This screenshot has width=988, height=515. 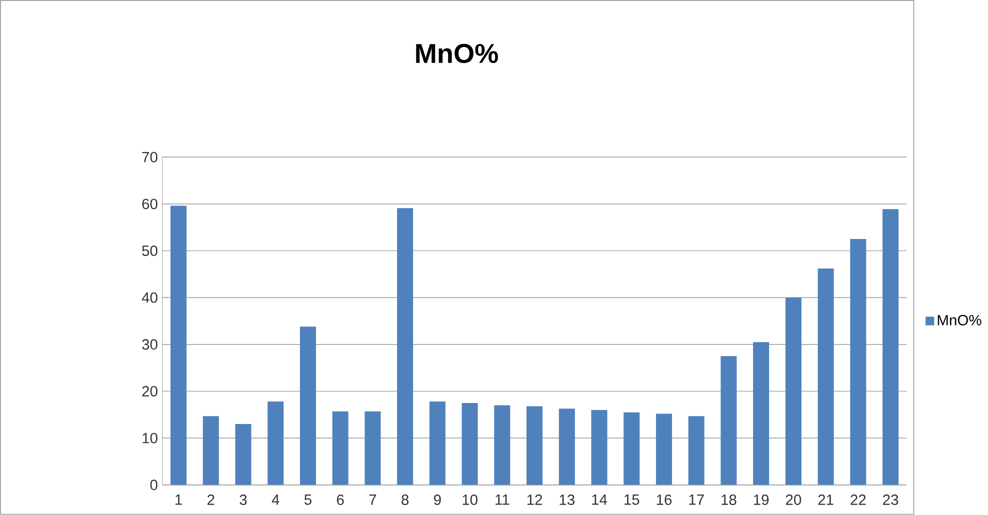 I want to click on x-tick-label: 16, so click(x=664, y=500).